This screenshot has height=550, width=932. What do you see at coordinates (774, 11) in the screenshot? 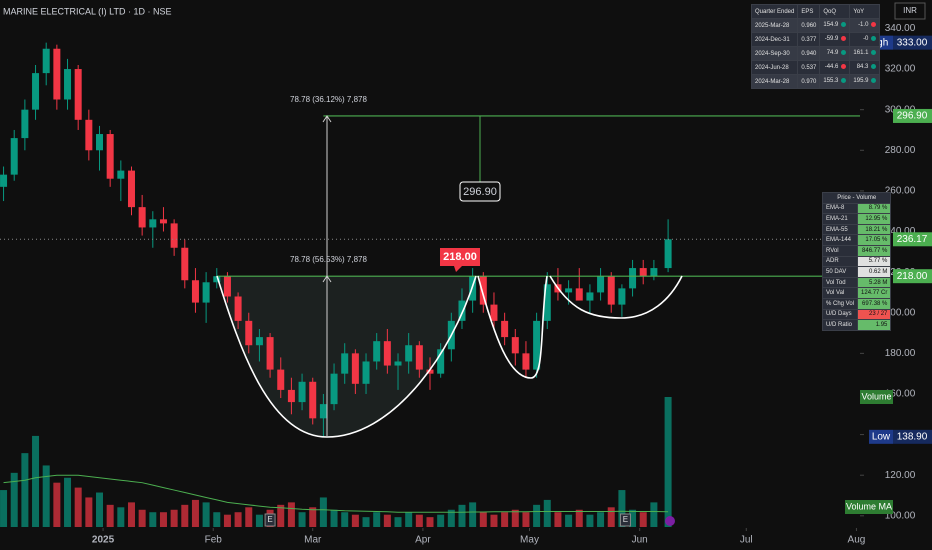
I see `header-cell: Quarter Ended` at bounding box center [774, 11].